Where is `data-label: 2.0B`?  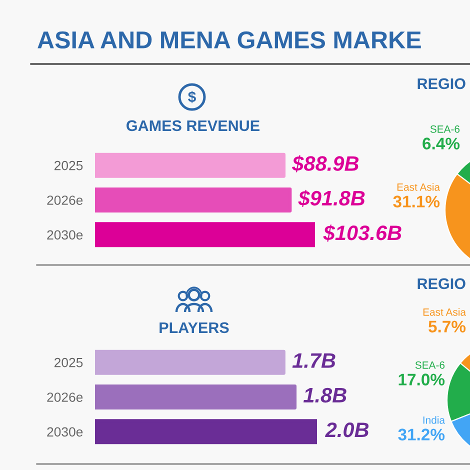 data-label: 2.0B is located at coordinates (347, 430).